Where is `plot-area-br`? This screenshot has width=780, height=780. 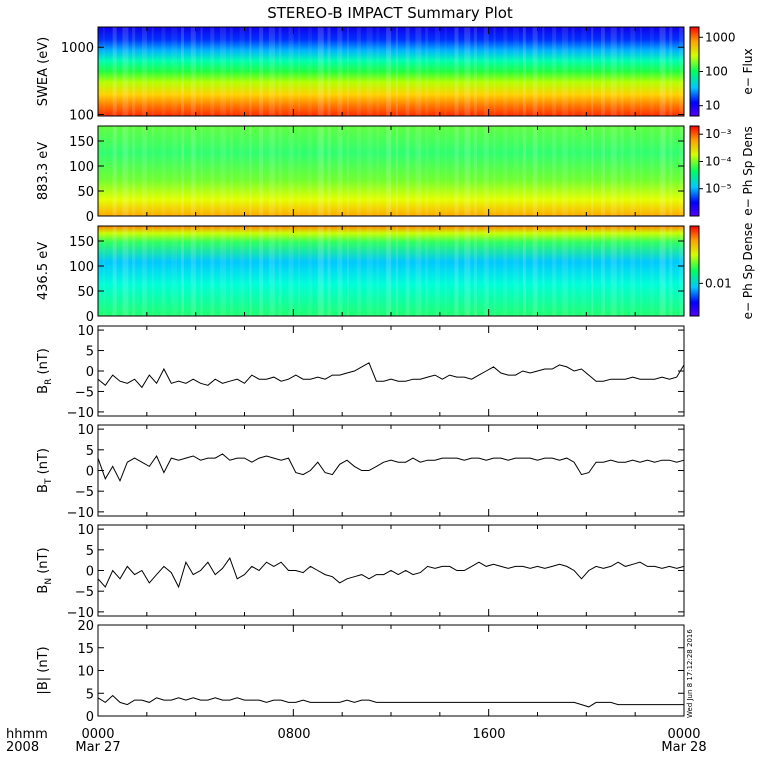
plot-area-br is located at coordinates (391, 371).